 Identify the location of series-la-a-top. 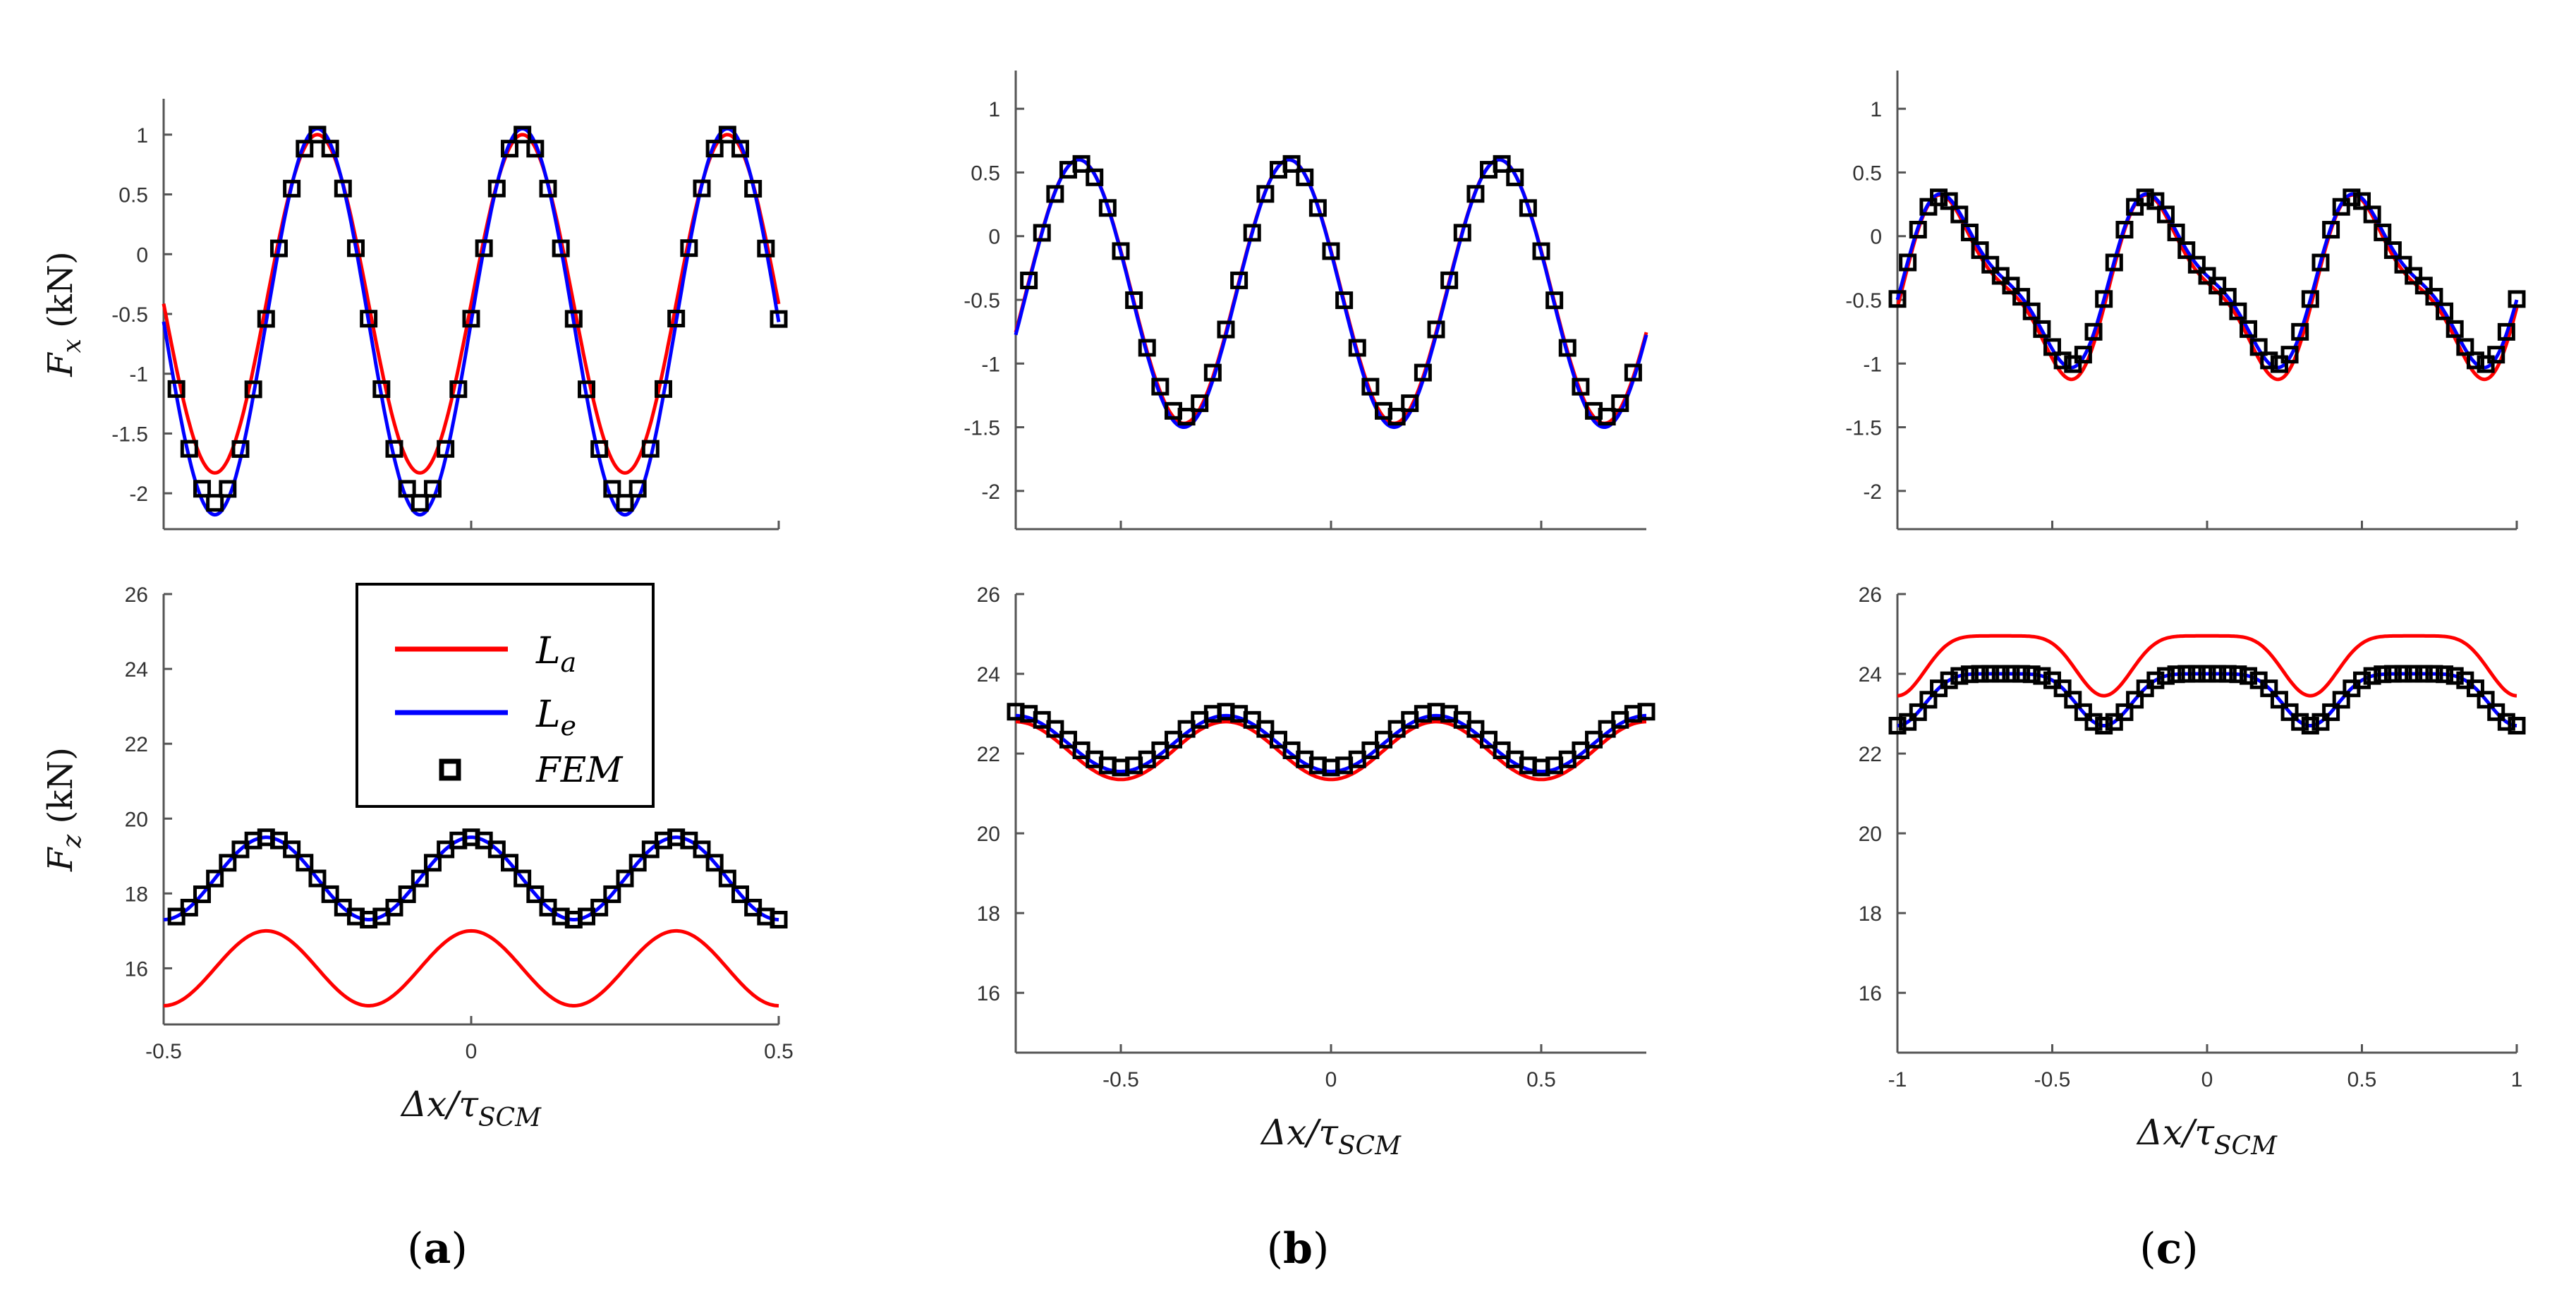
(471, 304).